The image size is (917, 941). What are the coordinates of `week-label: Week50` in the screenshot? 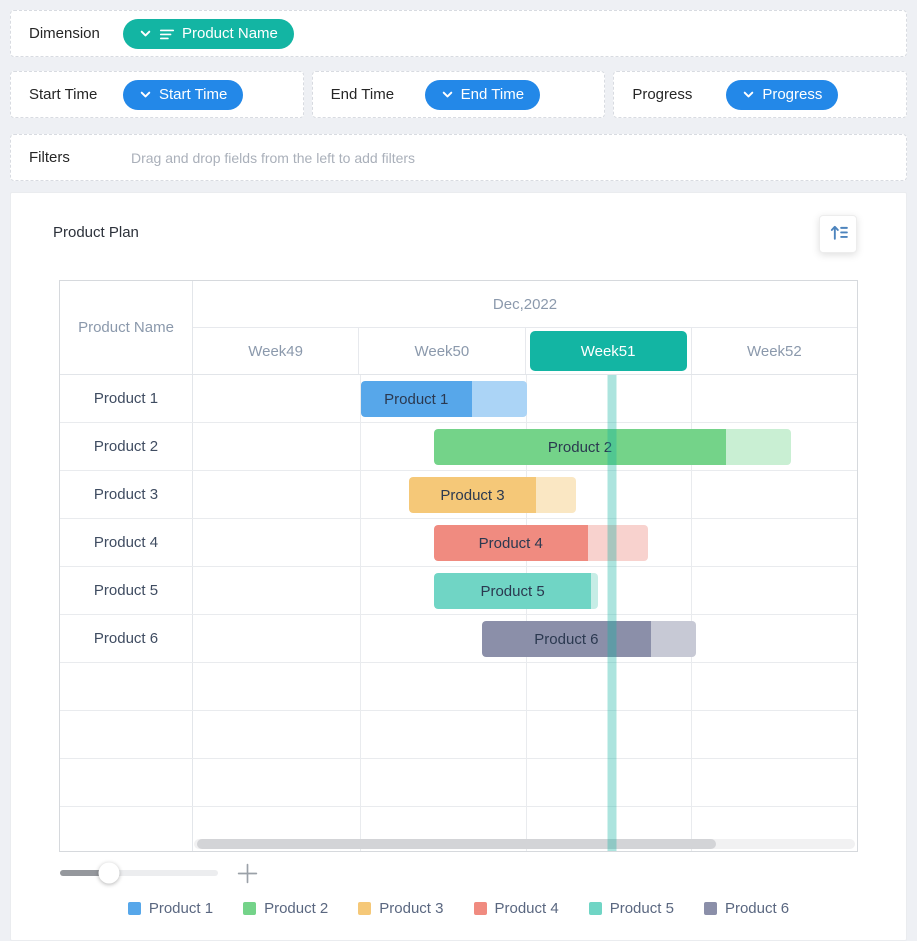 It's located at (442, 351).